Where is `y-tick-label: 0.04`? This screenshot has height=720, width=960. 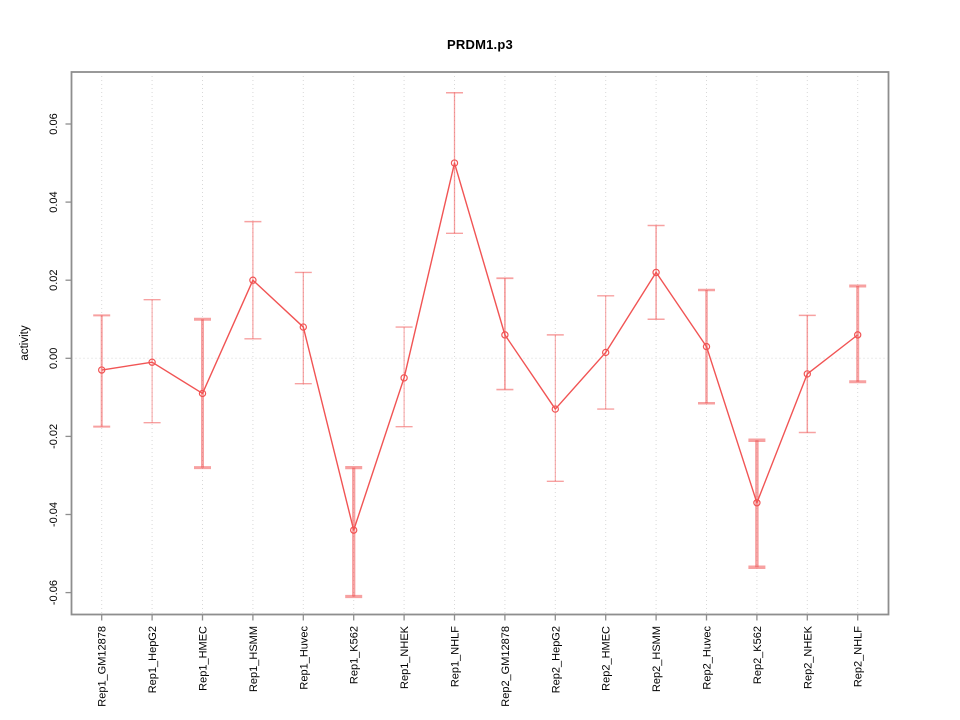 y-tick-label: 0.04 is located at coordinates (54, 201).